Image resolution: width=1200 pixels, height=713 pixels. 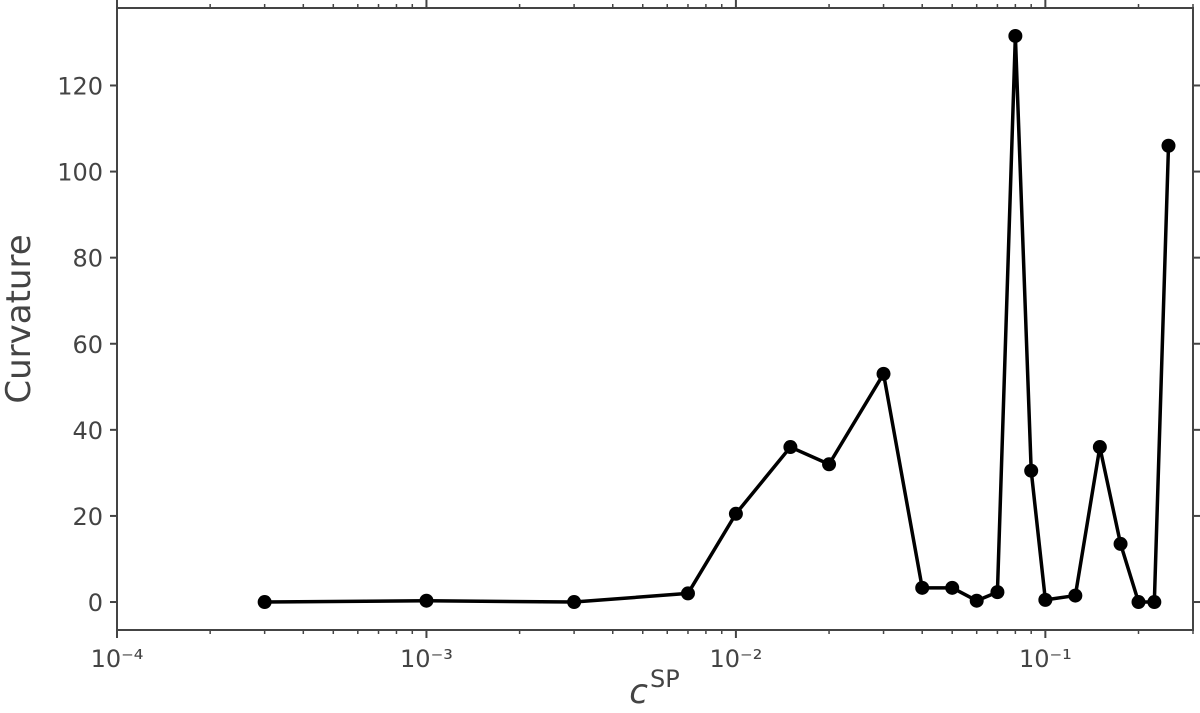 I want to click on y-tick-label: 20, so click(x=87, y=517).